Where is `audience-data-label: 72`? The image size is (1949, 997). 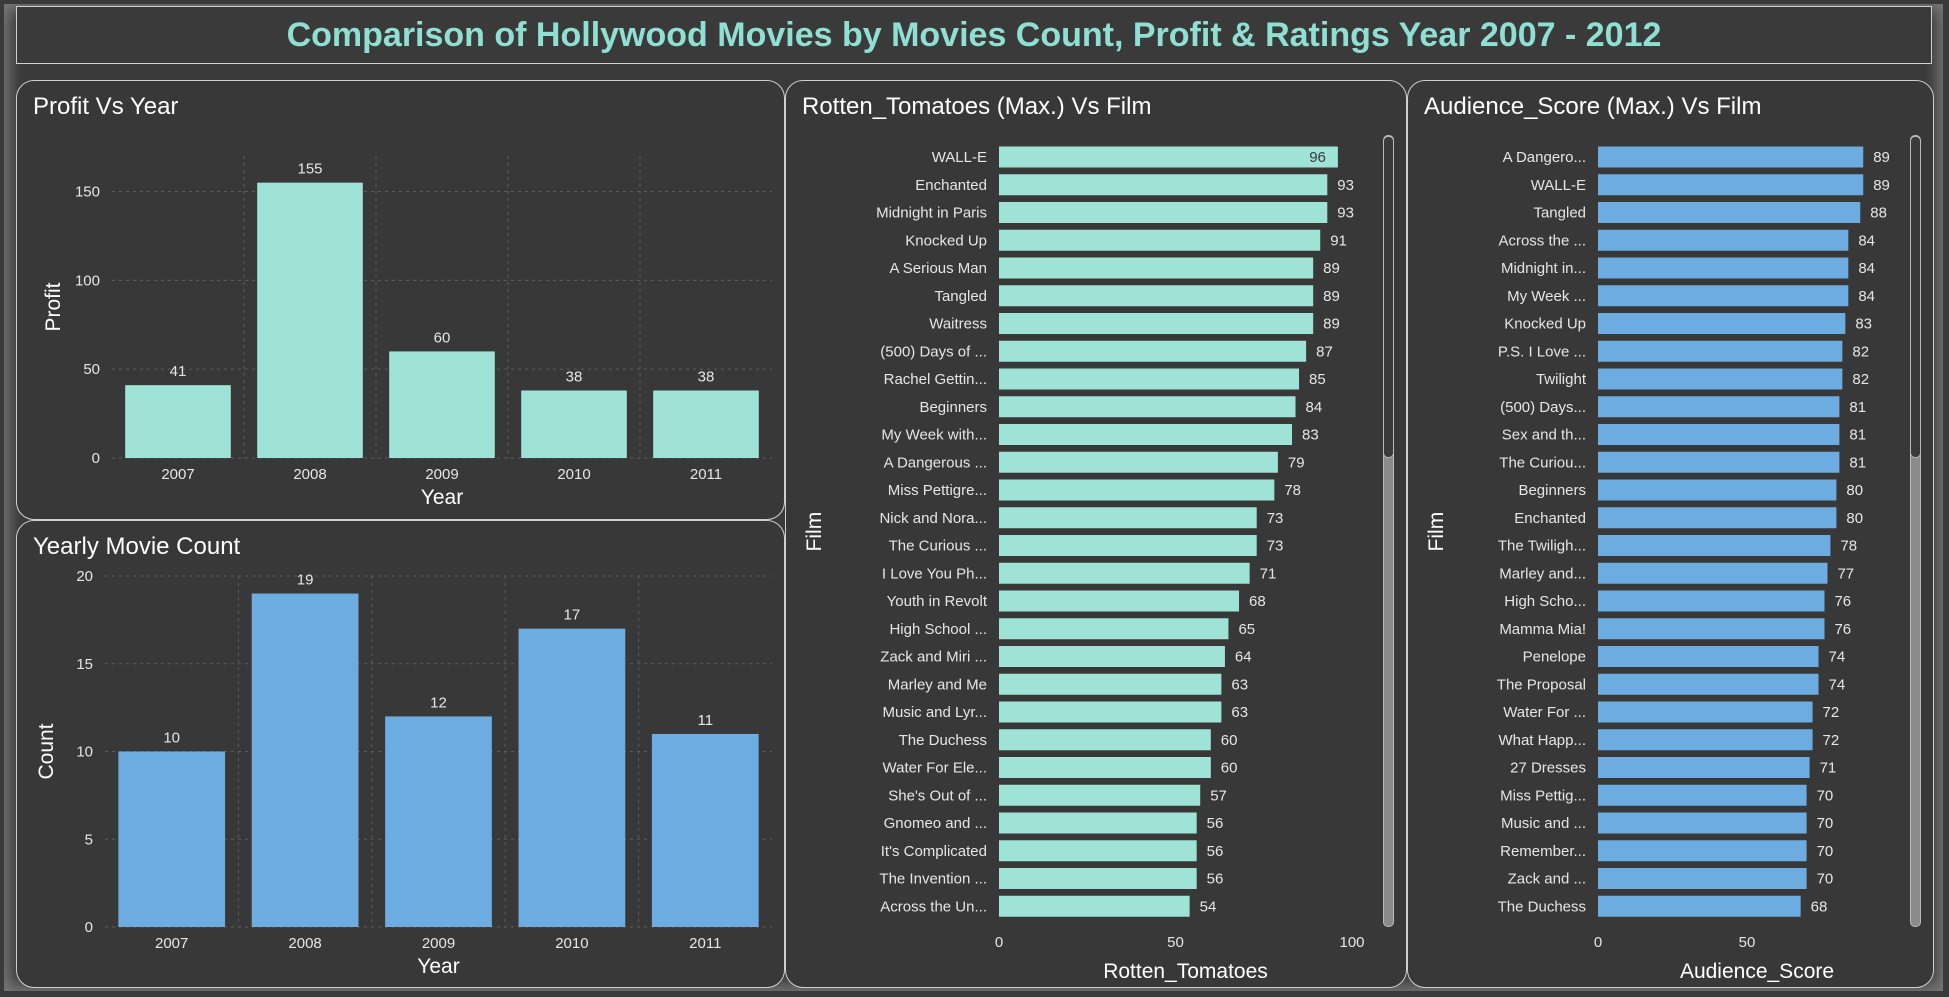 audience-data-label: 72 is located at coordinates (1831, 740).